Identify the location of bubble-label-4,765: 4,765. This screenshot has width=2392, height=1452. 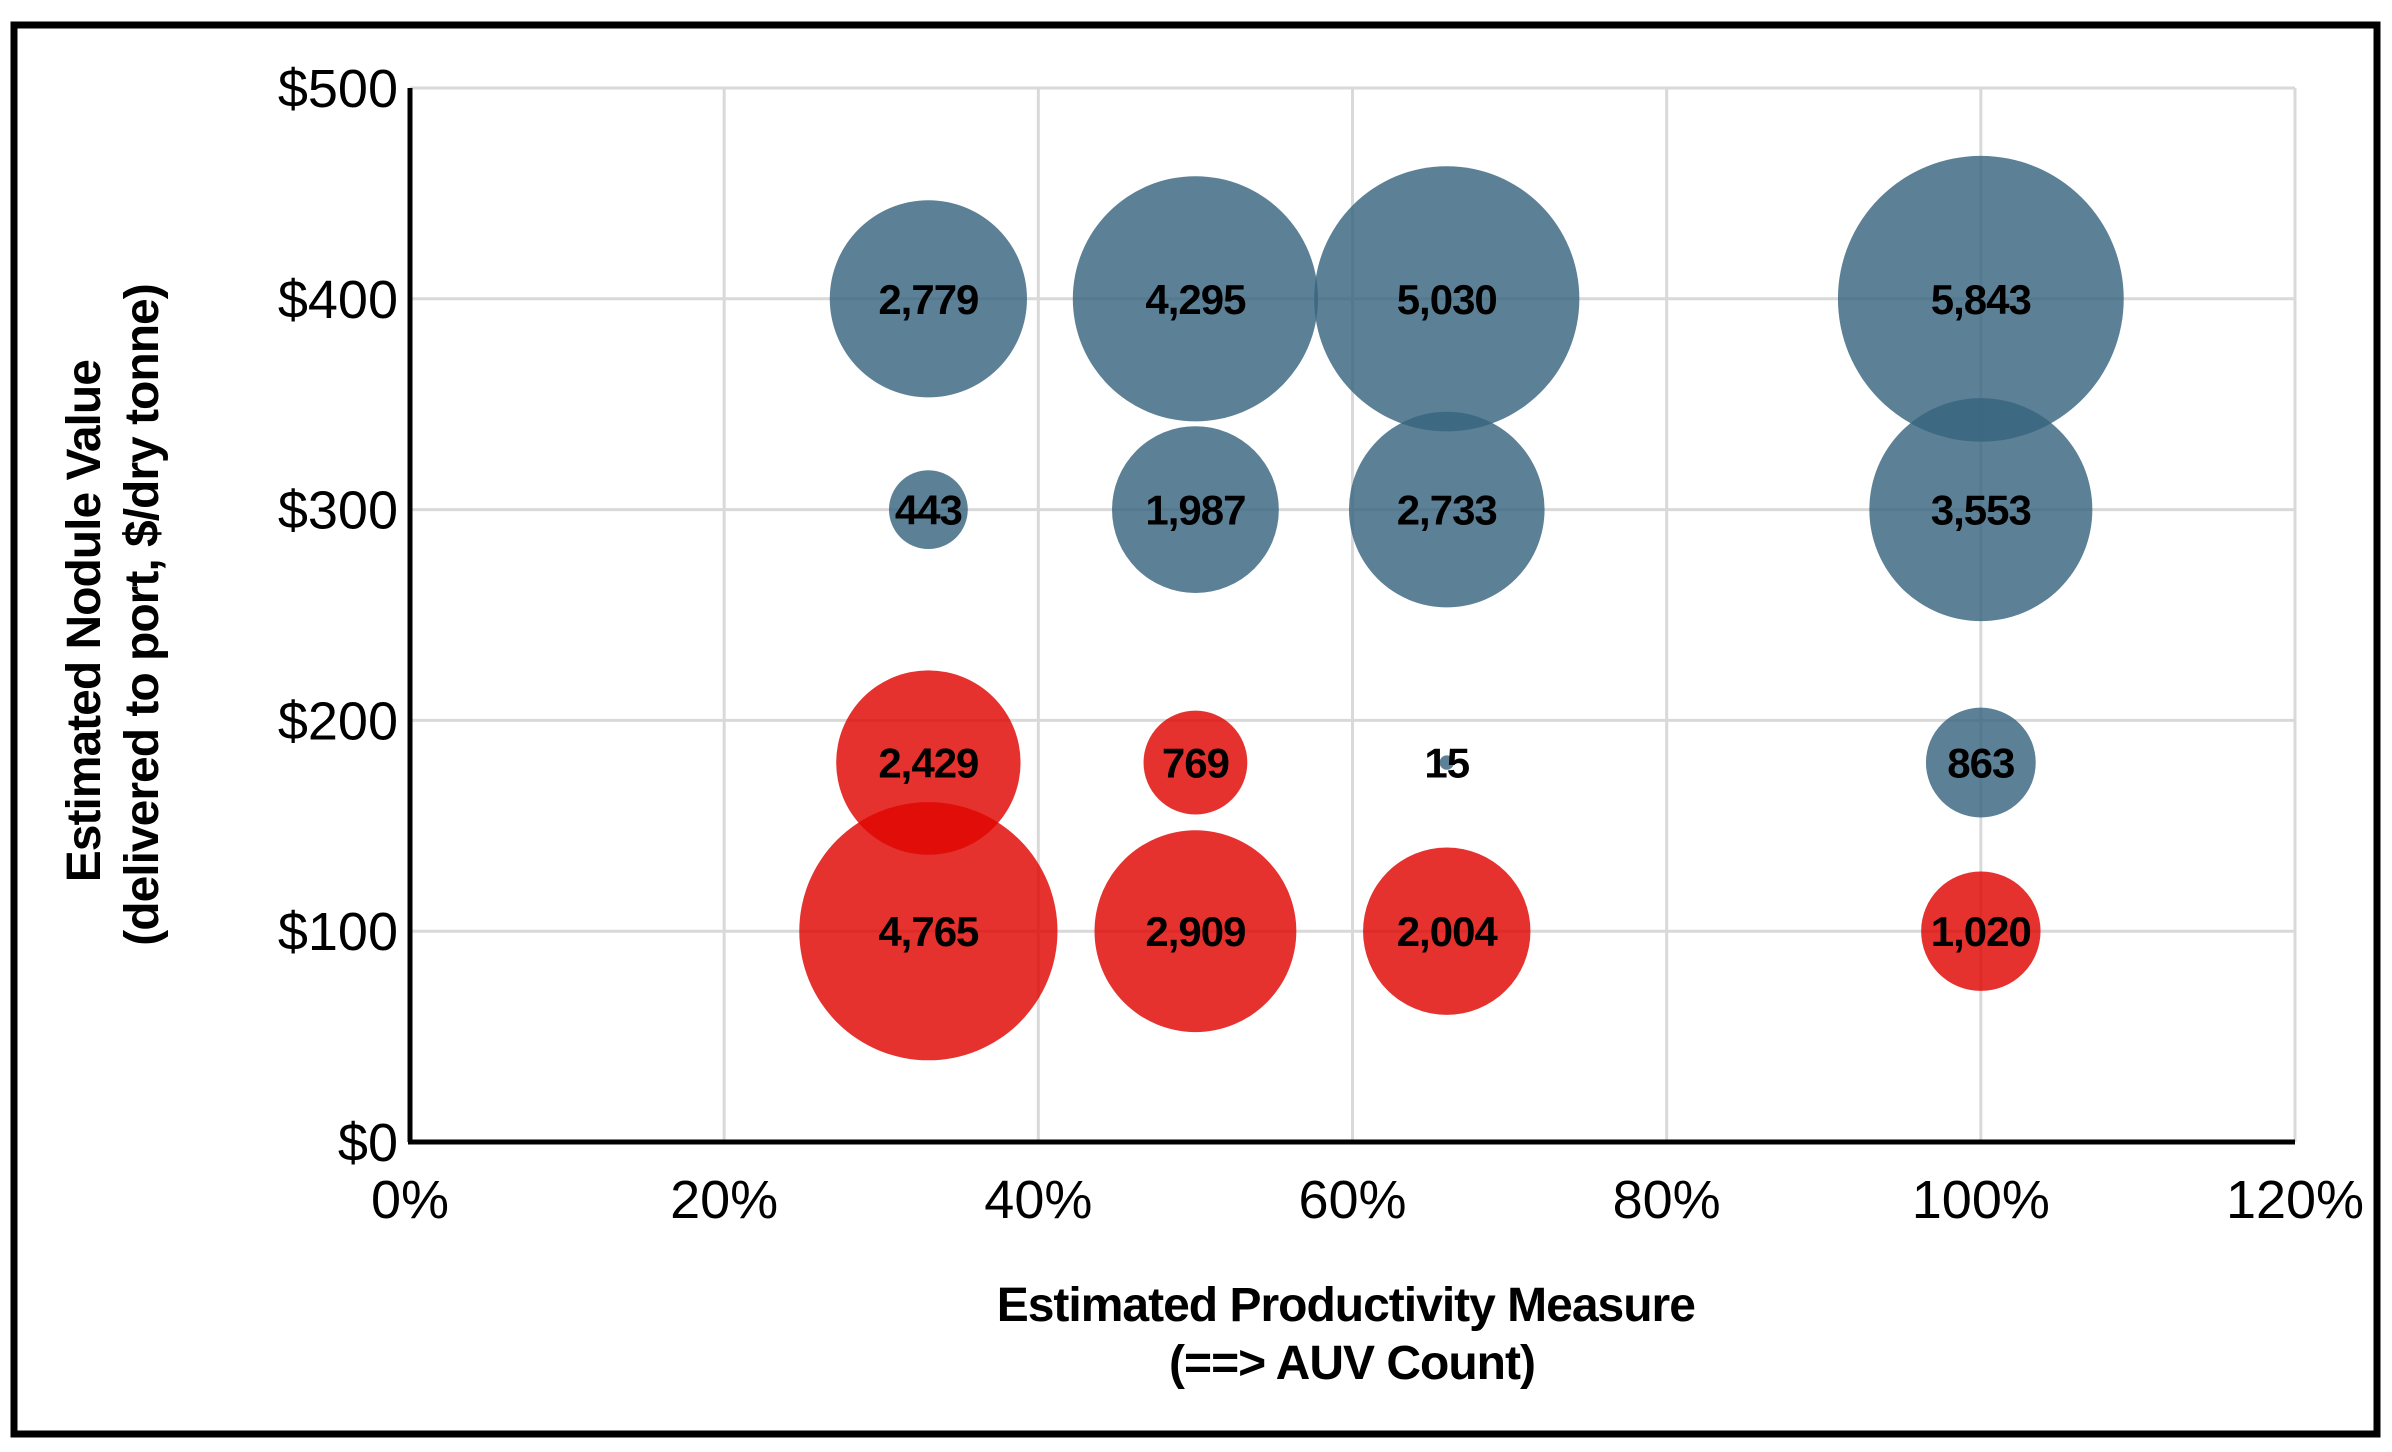
(928, 931).